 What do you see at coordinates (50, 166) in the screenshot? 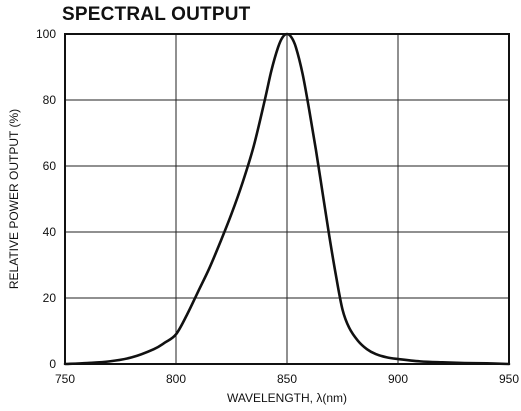
I see `y-tick-label-60: 60` at bounding box center [50, 166].